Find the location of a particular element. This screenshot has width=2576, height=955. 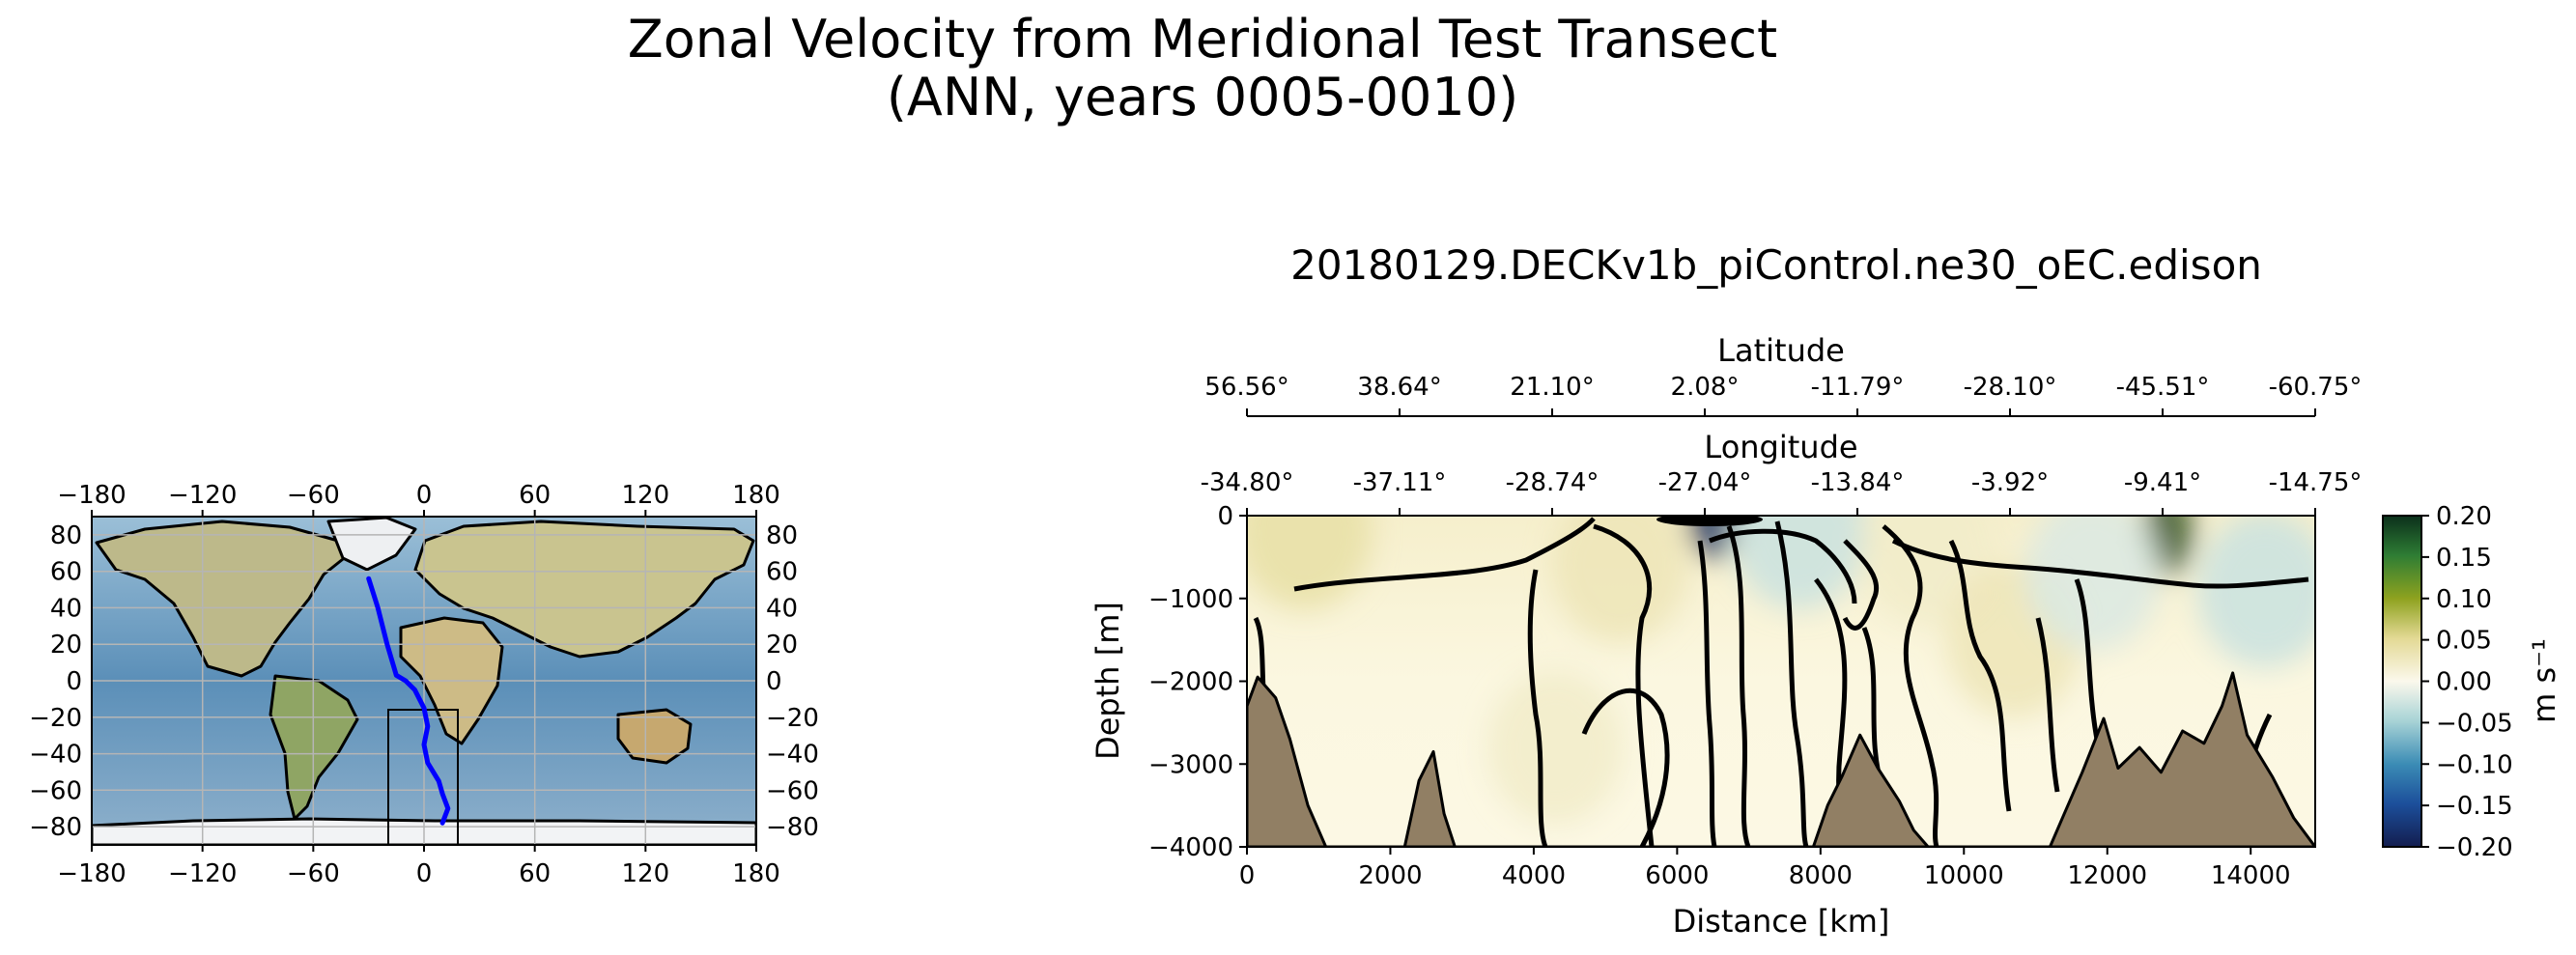

map-lon-tick-top: 0 is located at coordinates (424, 496).